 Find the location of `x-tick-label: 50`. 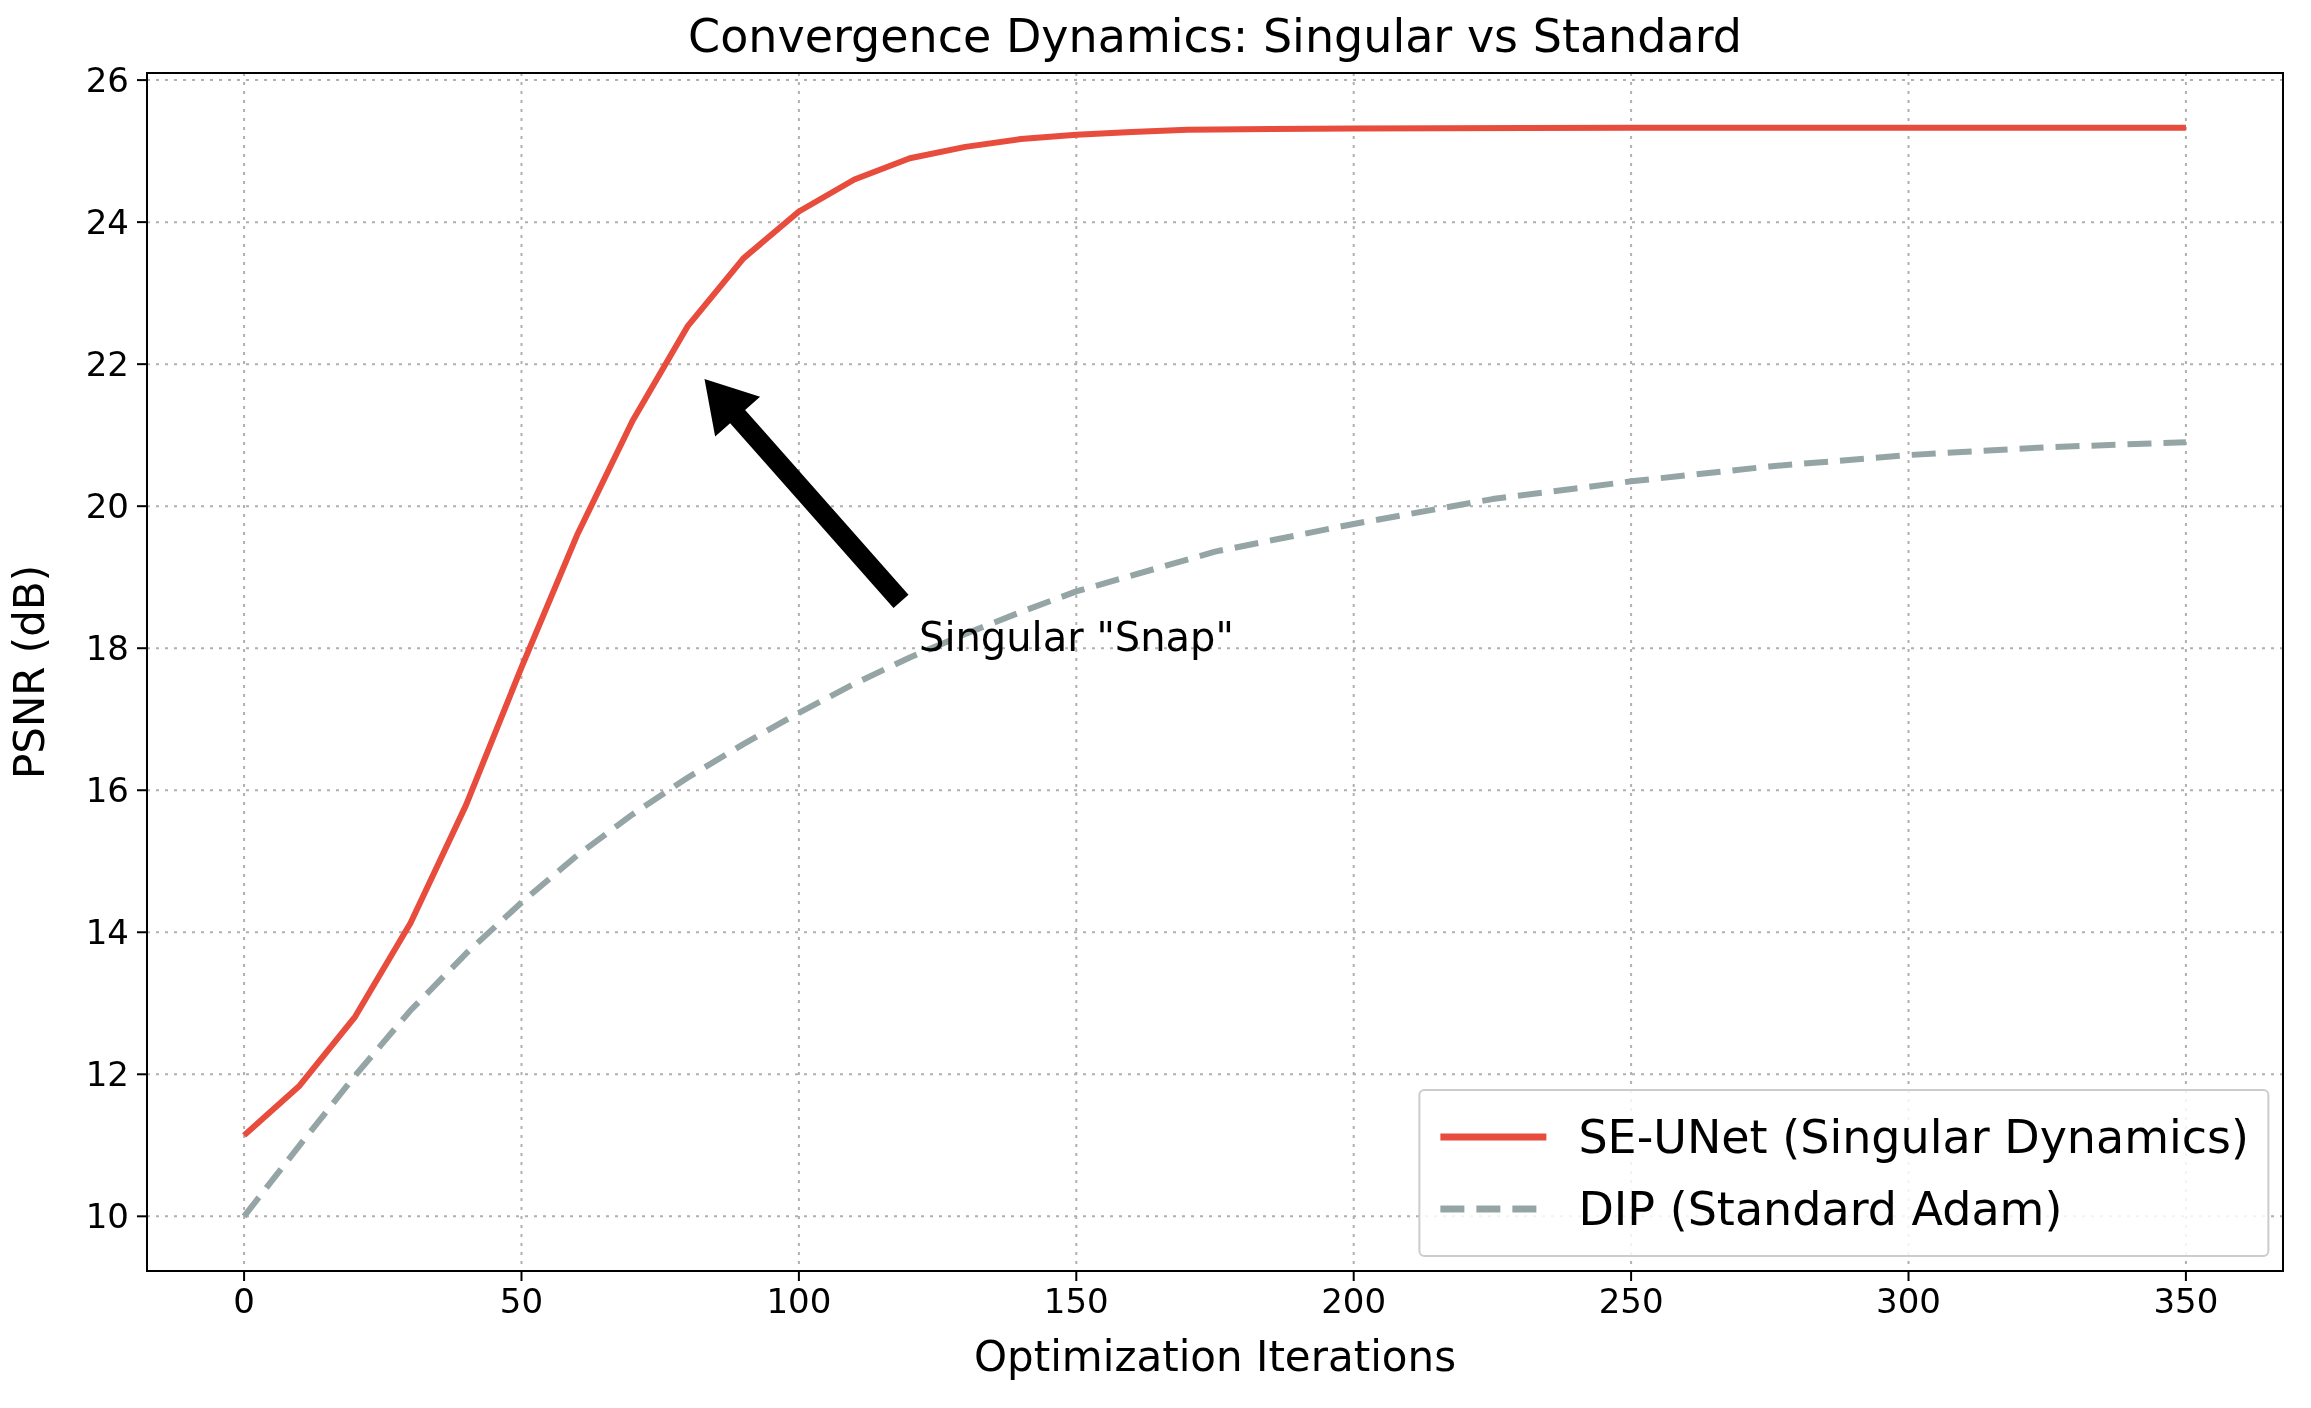

x-tick-label: 50 is located at coordinates (521, 1301).